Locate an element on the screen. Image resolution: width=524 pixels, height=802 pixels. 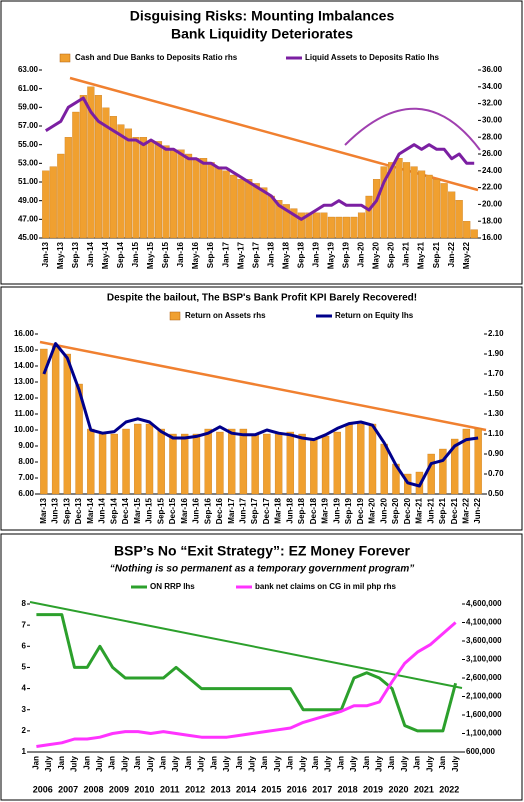
x-tick-label: Dec-16 is located at coordinates (219, 510).